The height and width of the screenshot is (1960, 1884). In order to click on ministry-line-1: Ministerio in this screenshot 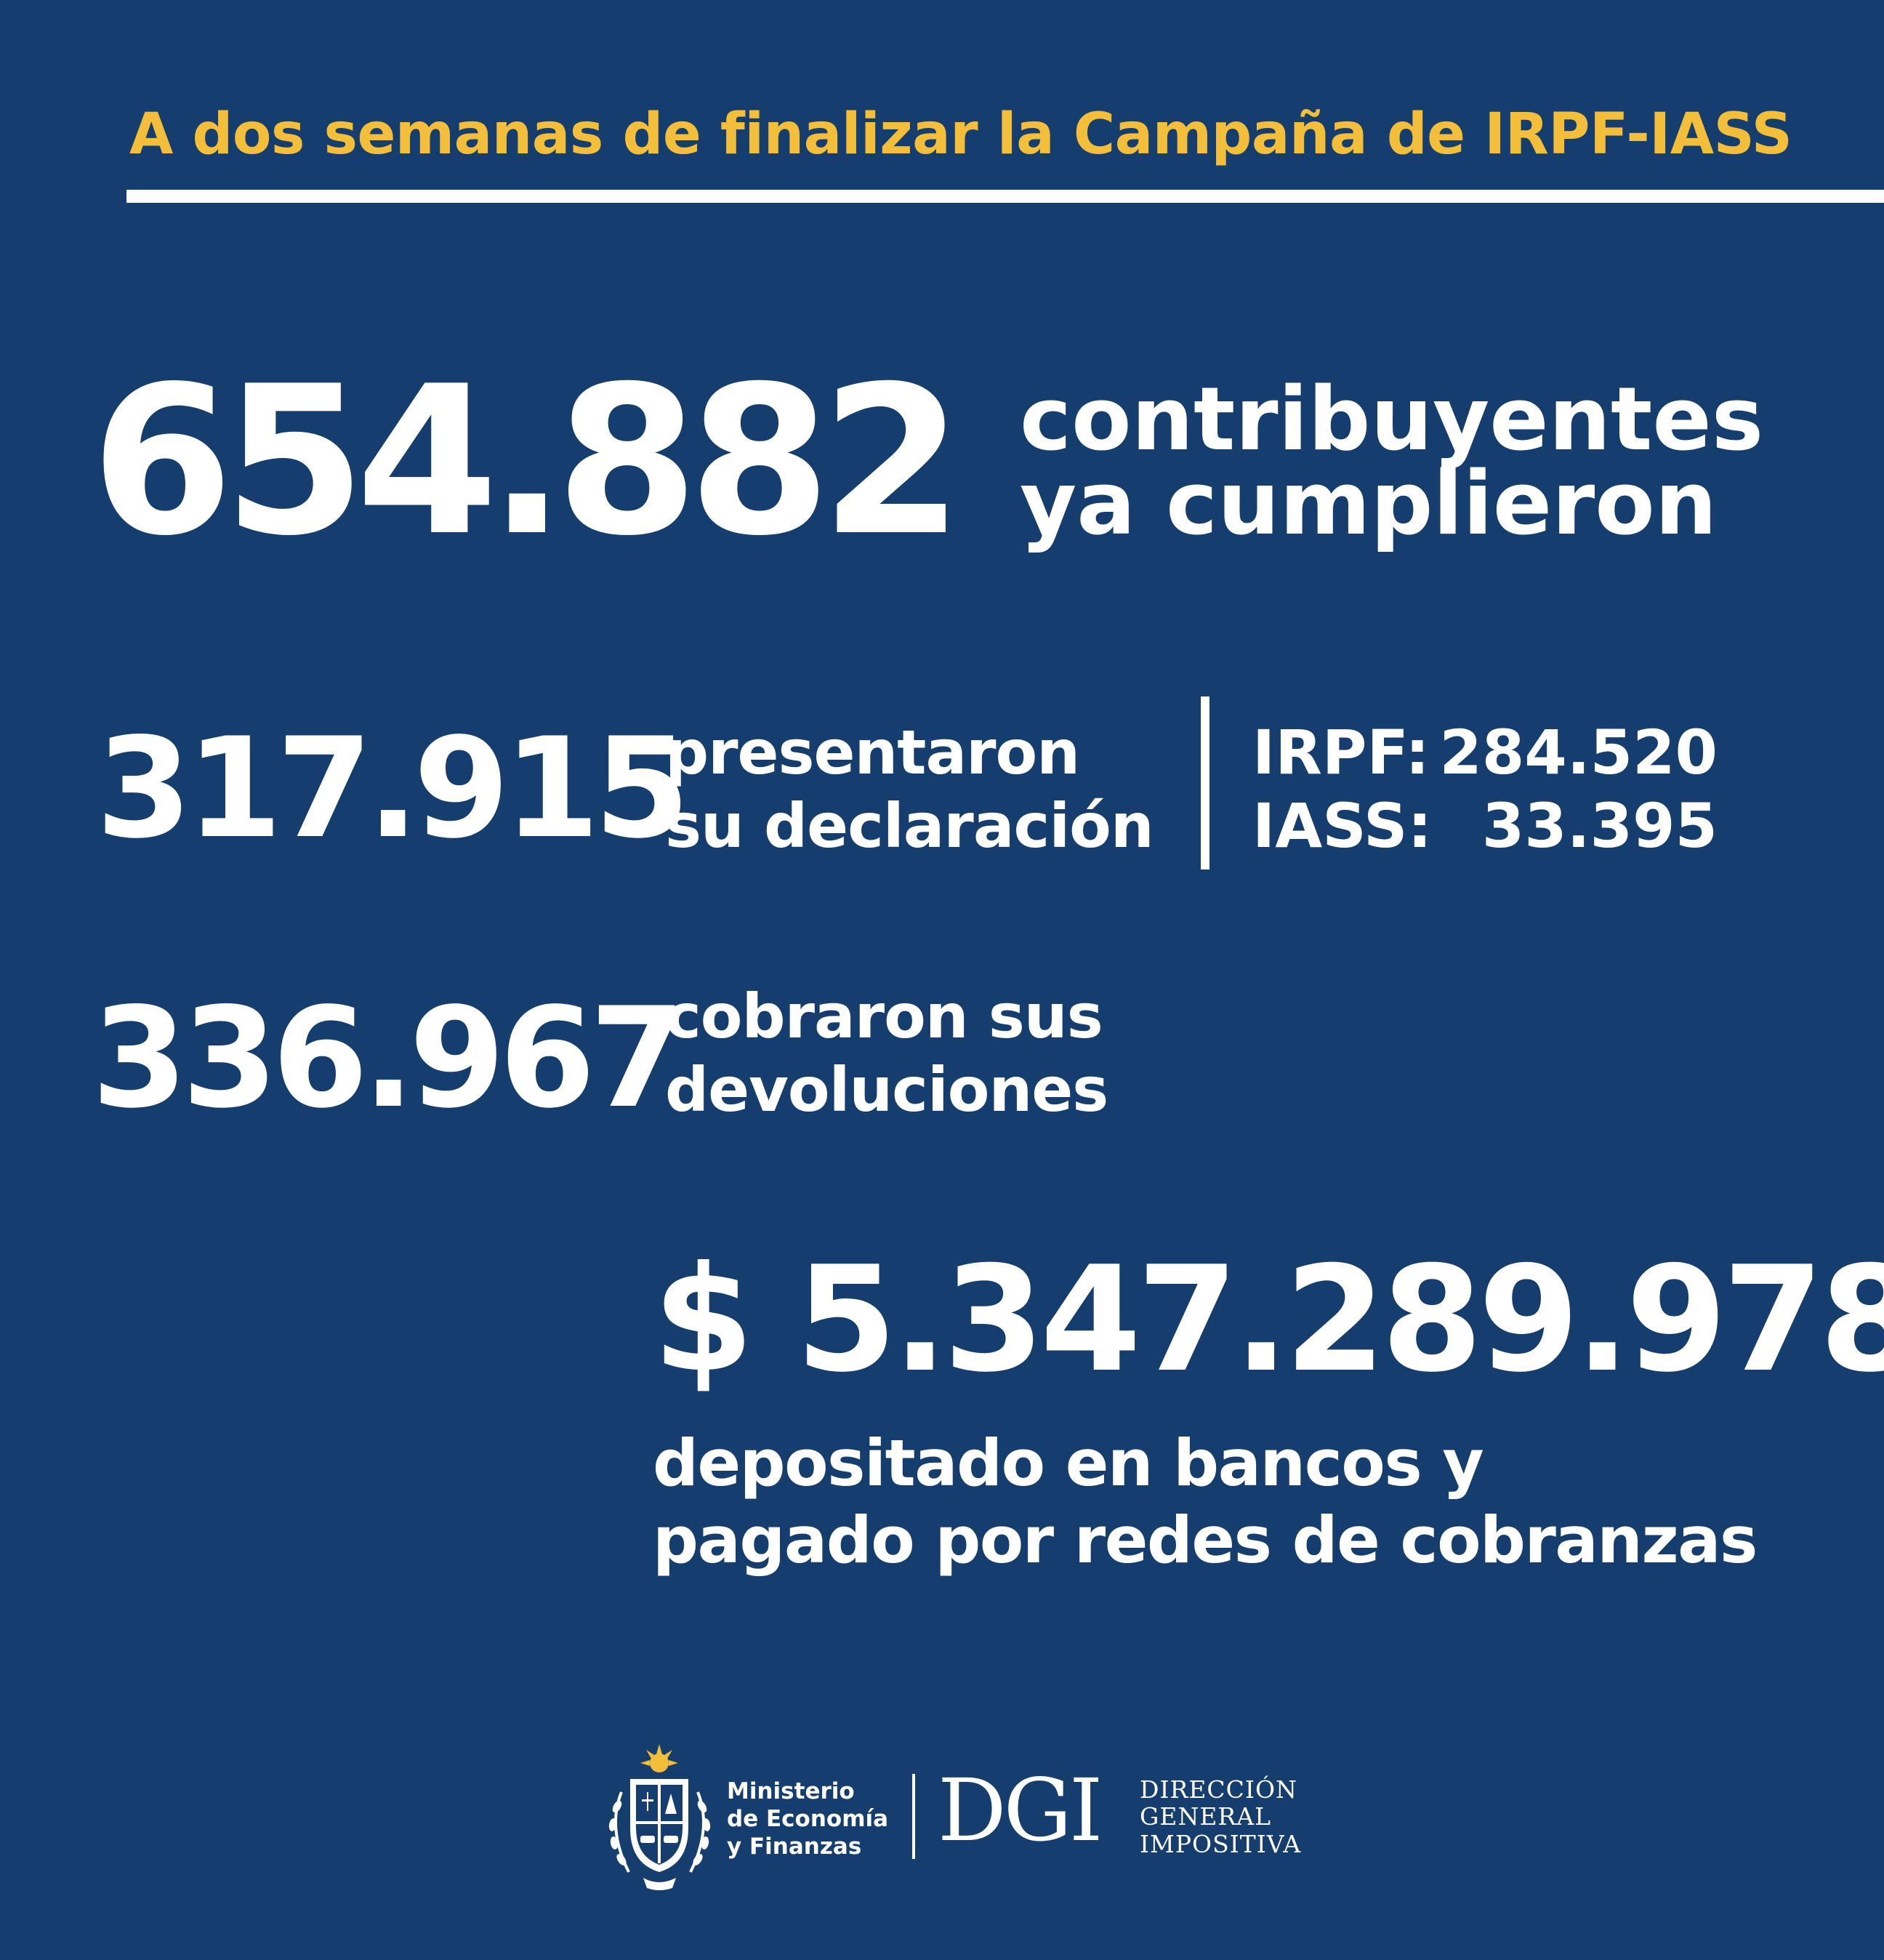, I will do `click(791, 1791)`.